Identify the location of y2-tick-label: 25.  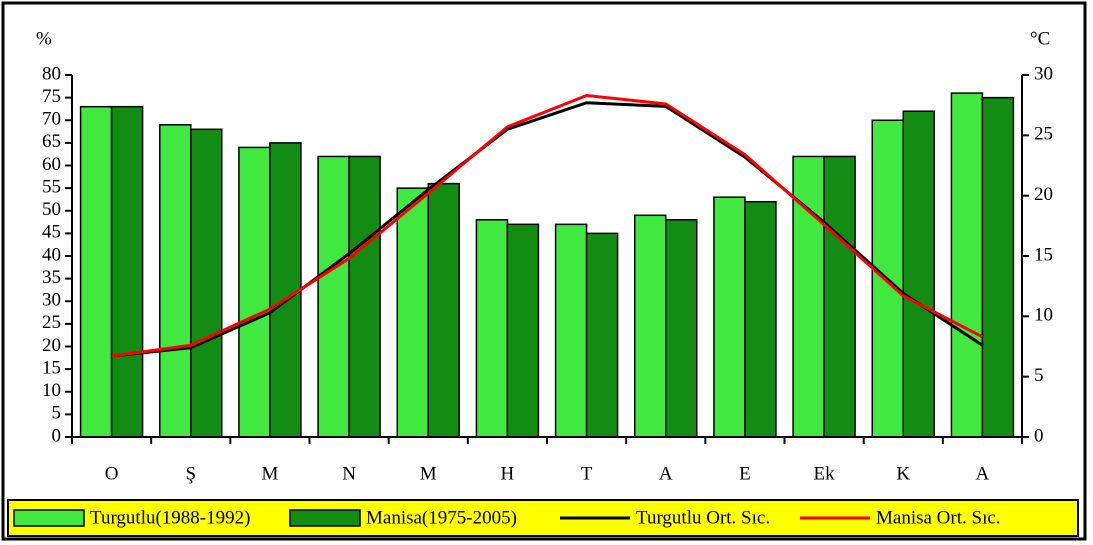
(1043, 134).